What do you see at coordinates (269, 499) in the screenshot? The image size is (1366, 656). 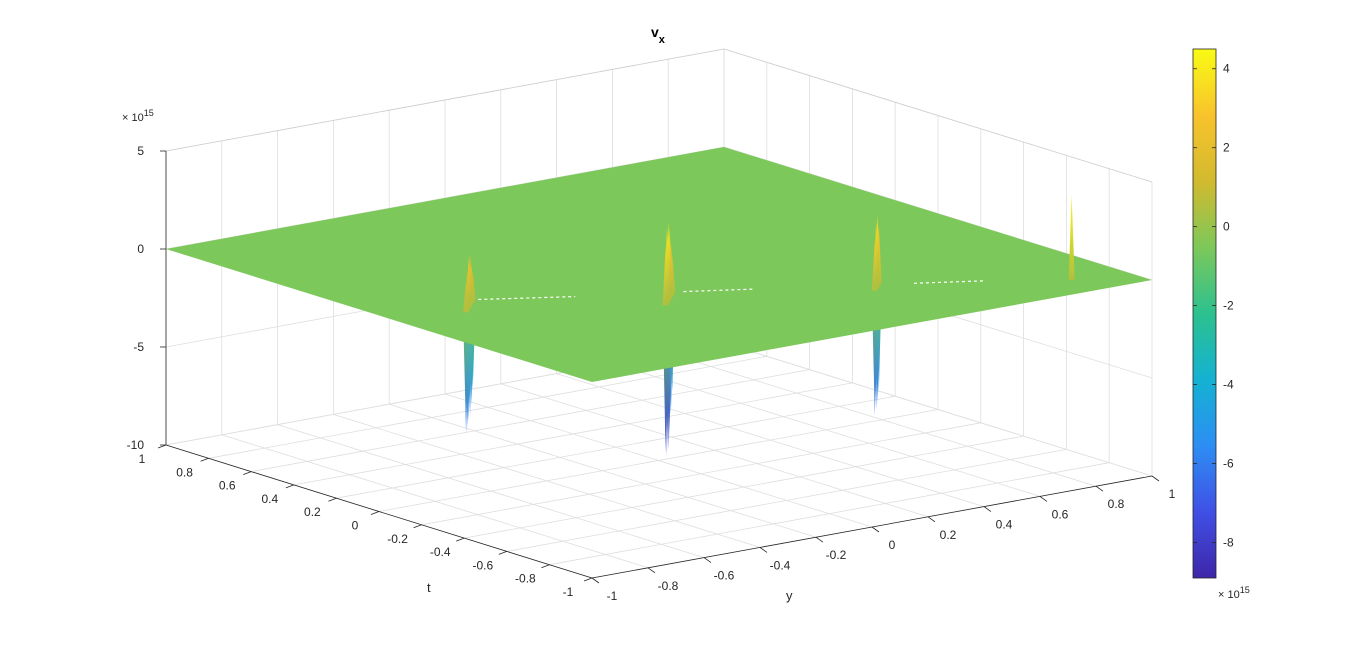 I see `y-tick-label: 0.4` at bounding box center [269, 499].